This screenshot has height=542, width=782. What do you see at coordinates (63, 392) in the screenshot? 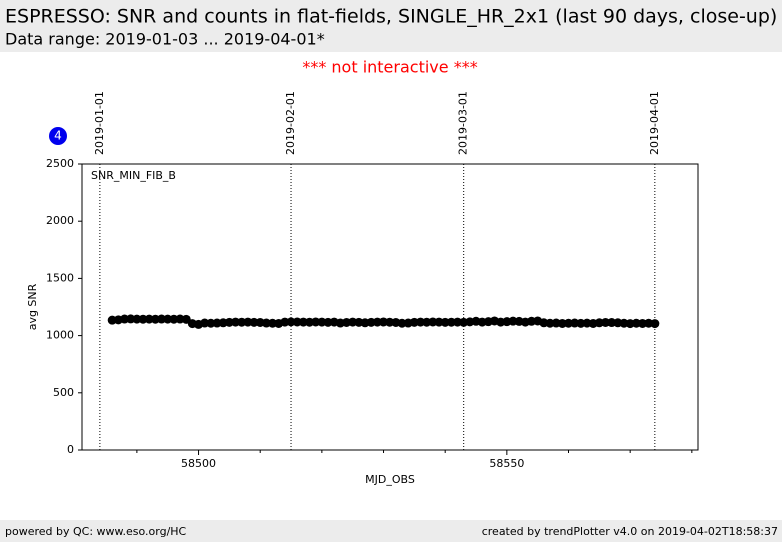
I see `y-tick-label: 500` at bounding box center [63, 392].